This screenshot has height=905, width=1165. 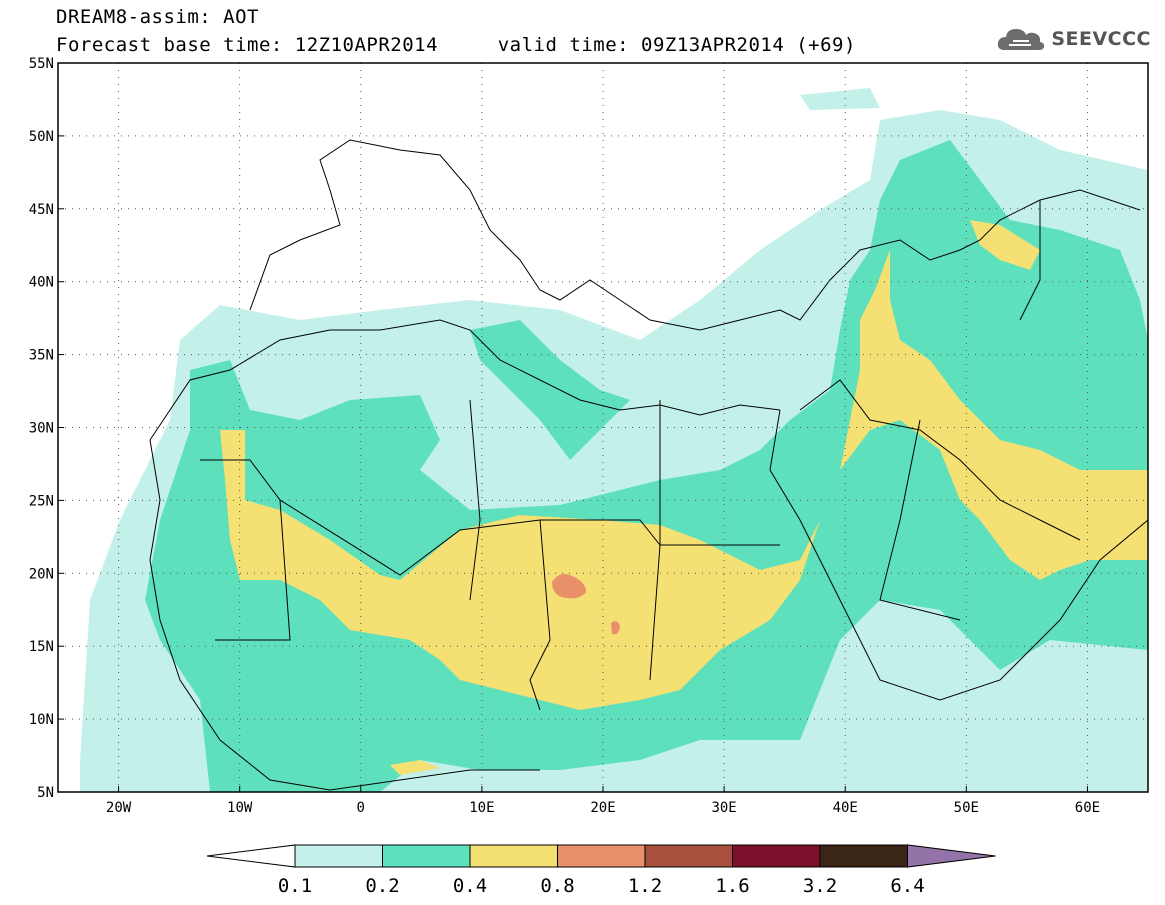 I want to click on lon-tick-label: 10E, so click(x=481, y=808).